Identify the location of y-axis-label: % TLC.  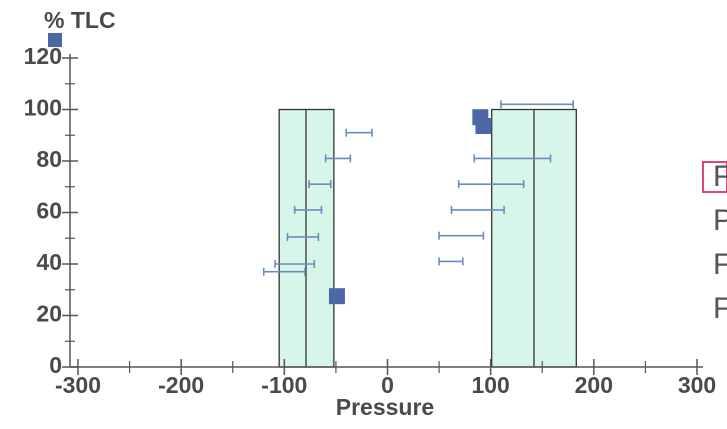
(80, 20).